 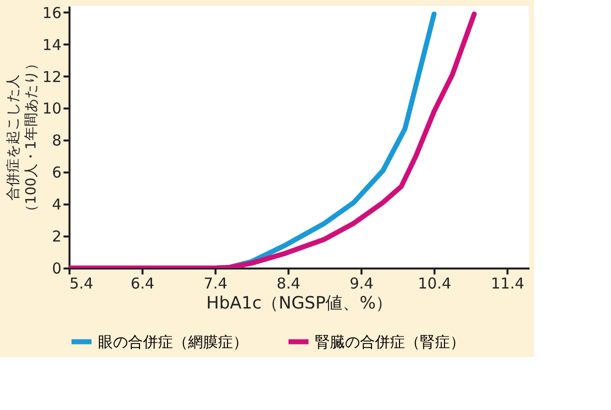 I want to click on y-tick-label: 14, so click(x=52, y=45).